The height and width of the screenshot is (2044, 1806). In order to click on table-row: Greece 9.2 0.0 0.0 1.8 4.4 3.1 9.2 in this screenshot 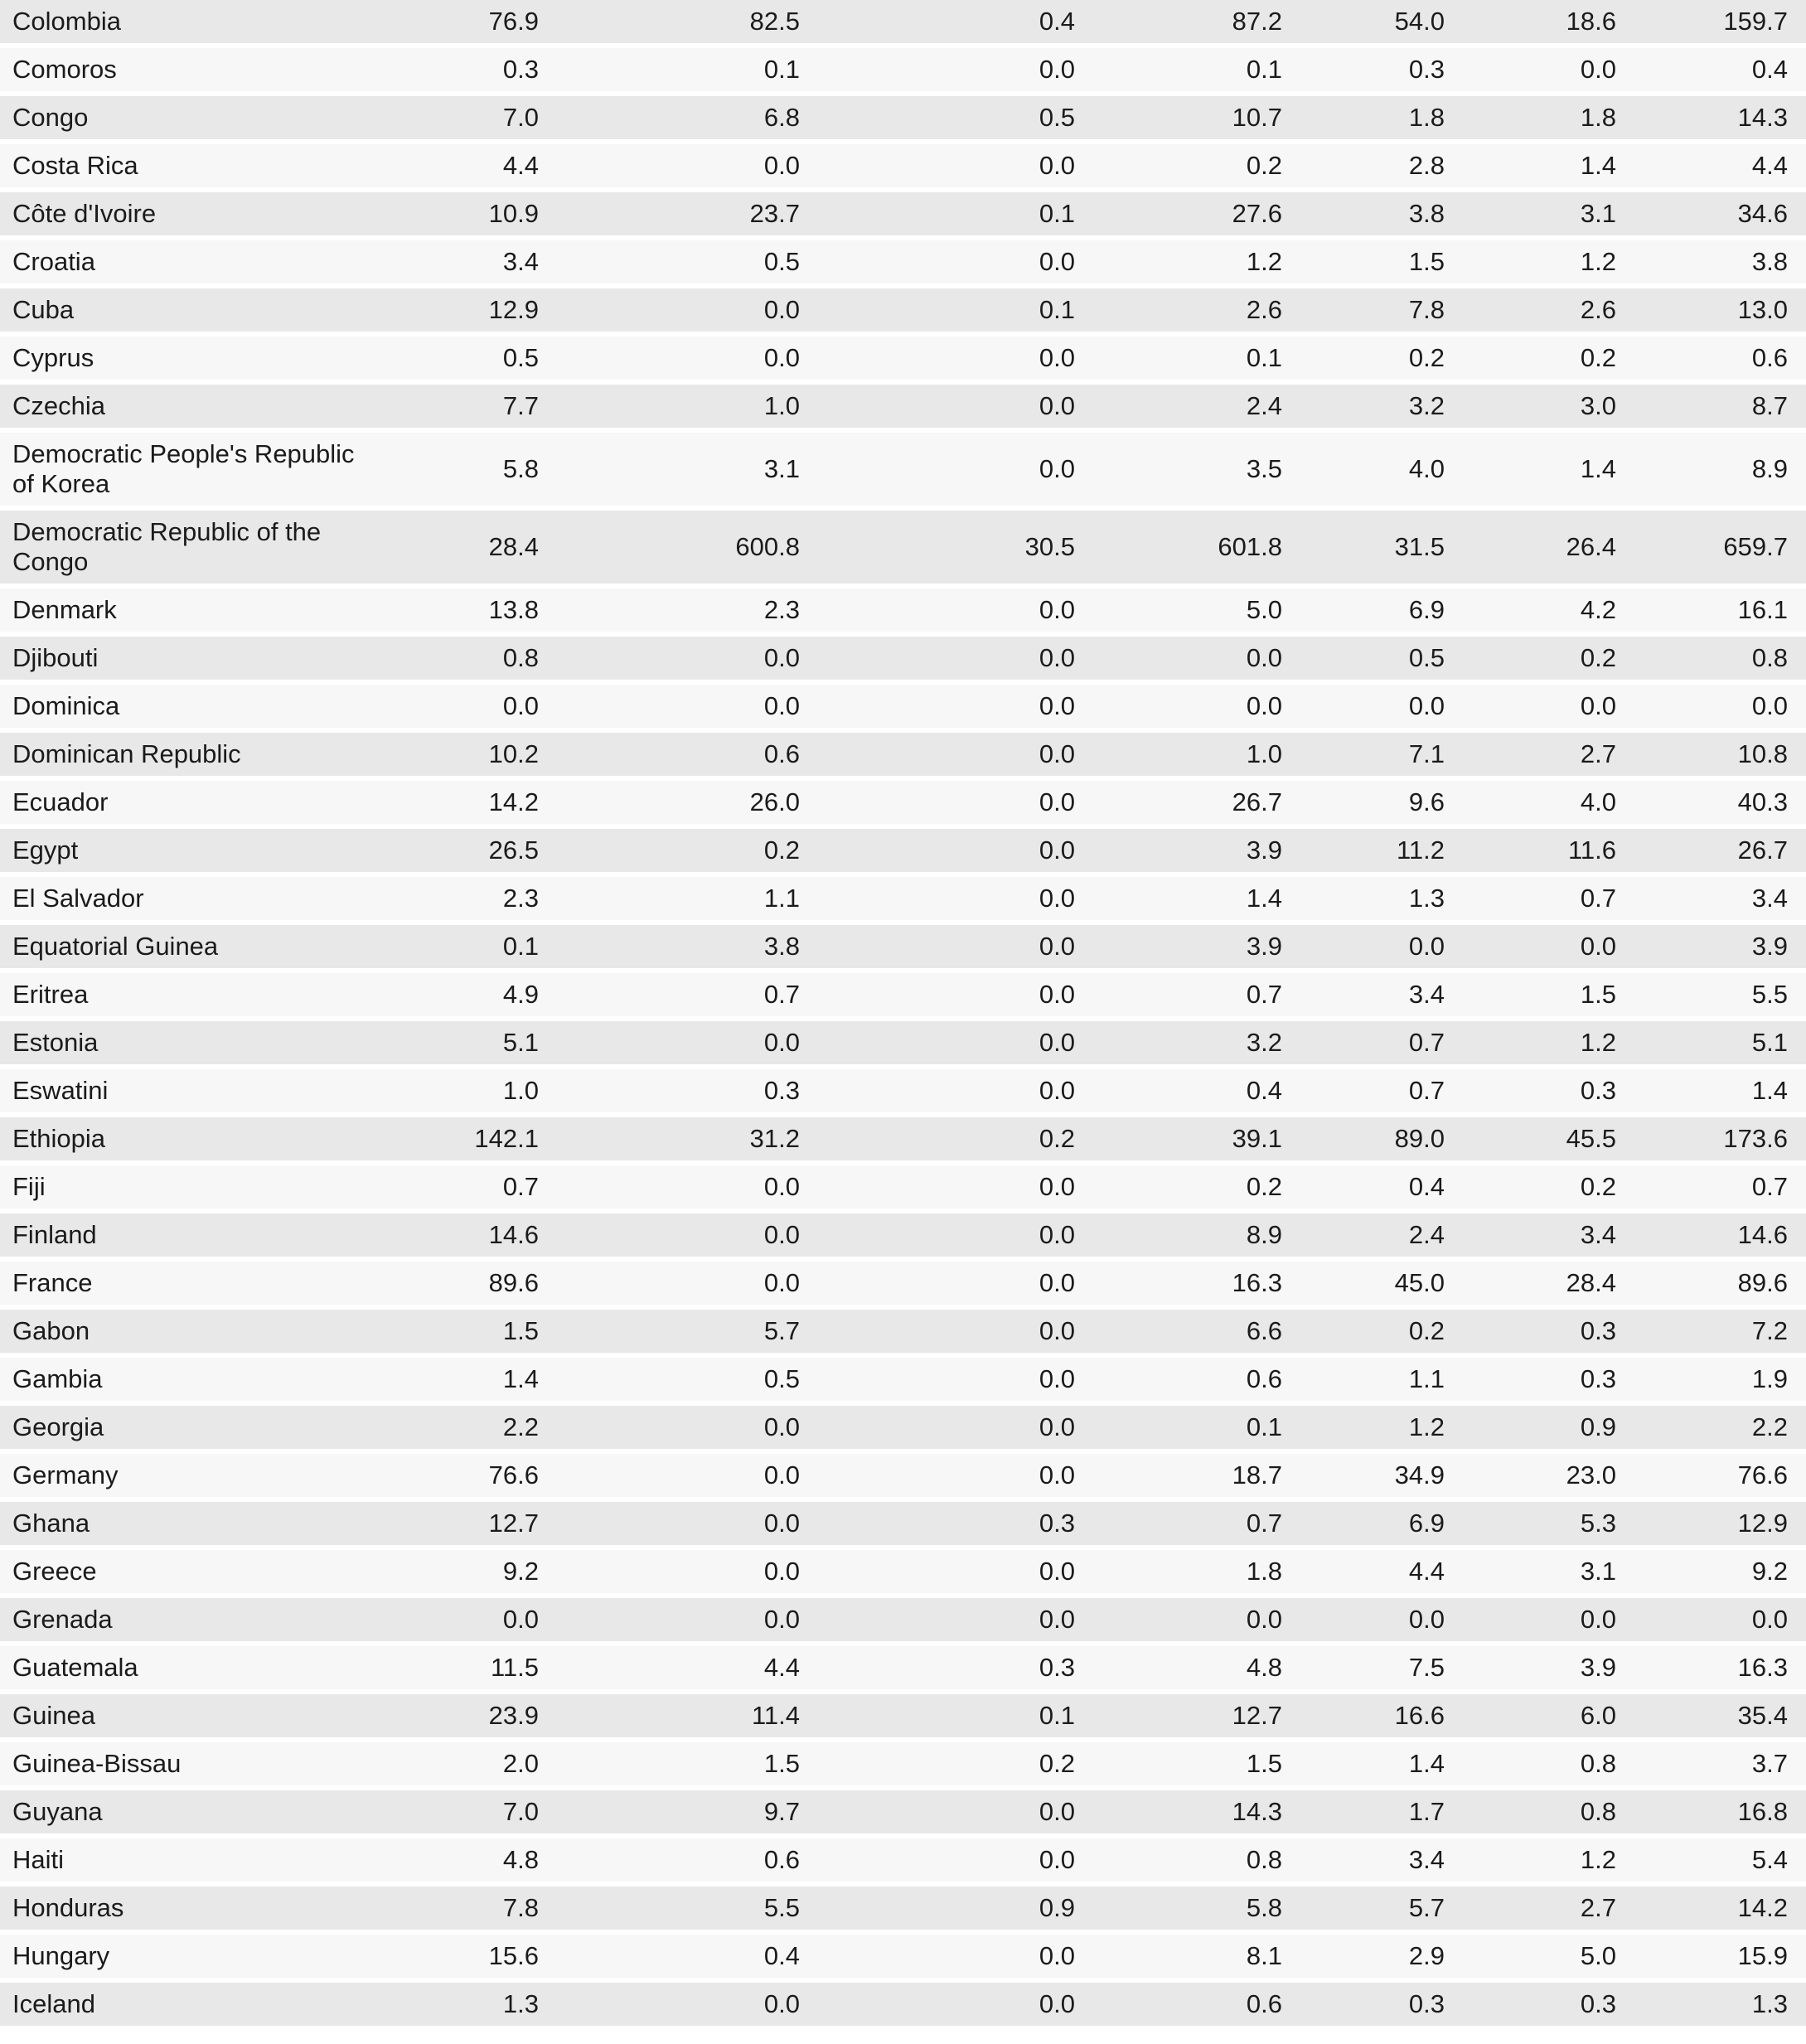, I will do `click(903, 1569)`.